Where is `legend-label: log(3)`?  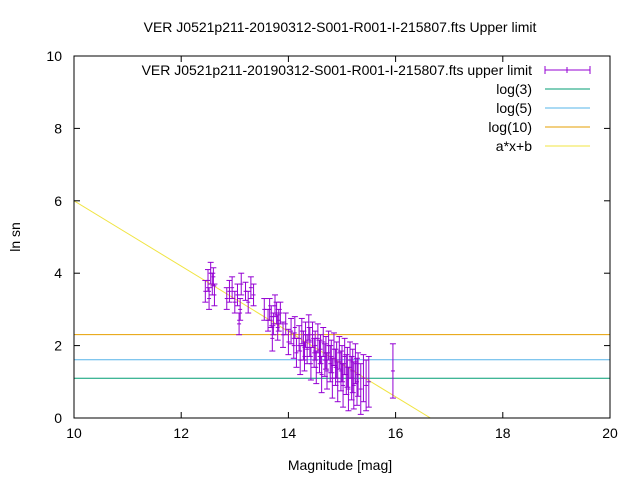 legend-label: log(3) is located at coordinates (514, 89).